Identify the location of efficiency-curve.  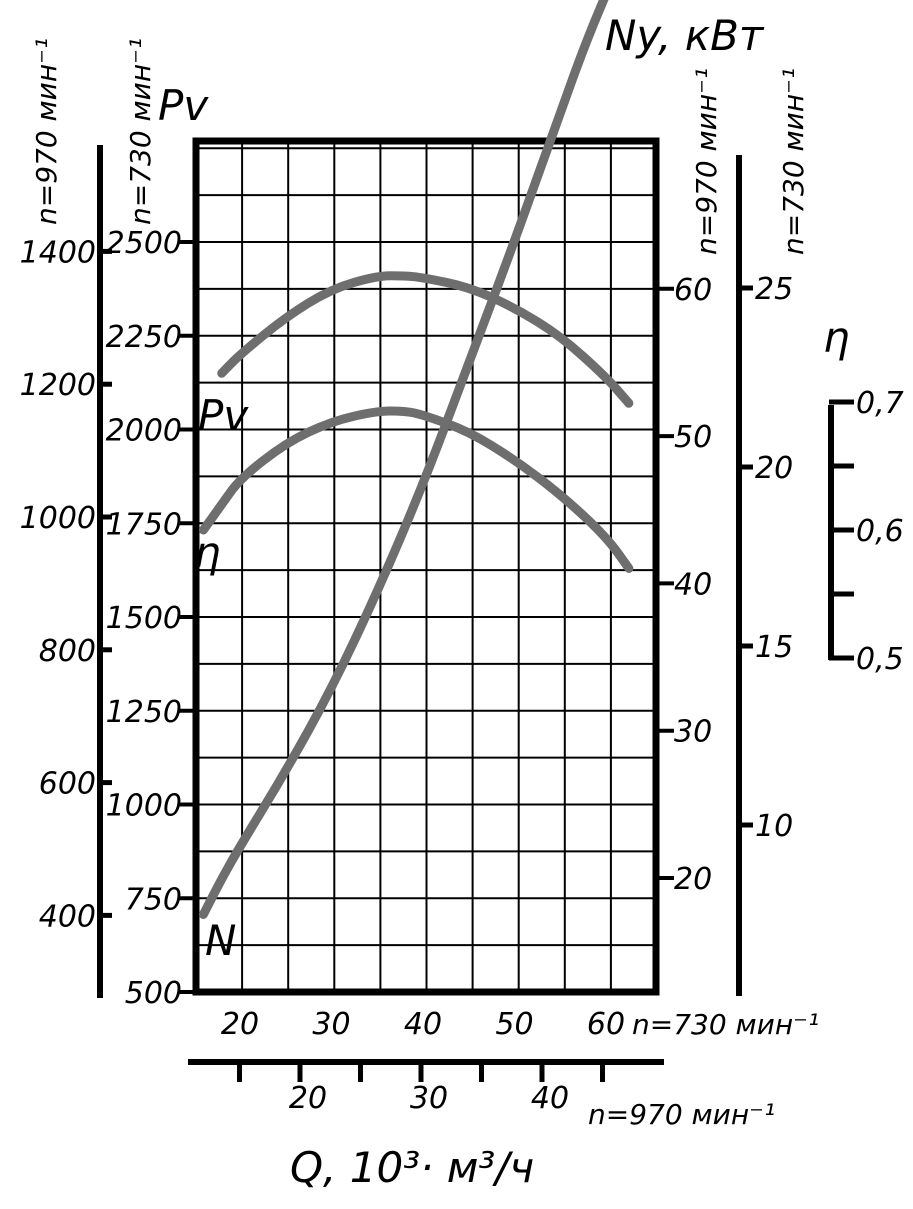
(416, 489).